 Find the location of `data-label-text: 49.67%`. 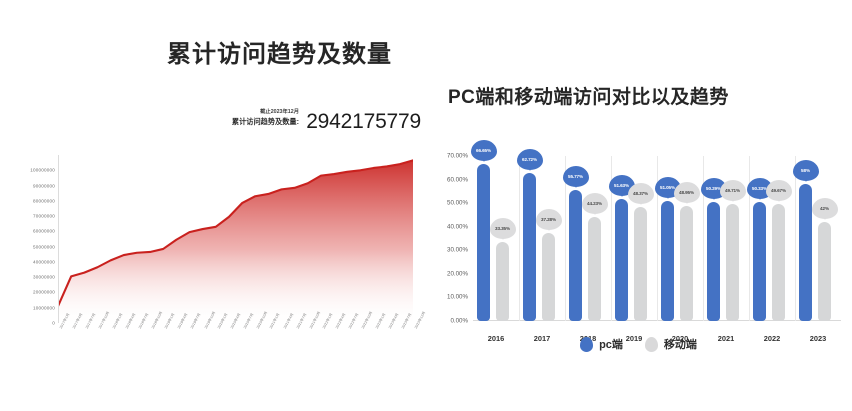

data-label-text: 49.67% is located at coordinates (778, 190).